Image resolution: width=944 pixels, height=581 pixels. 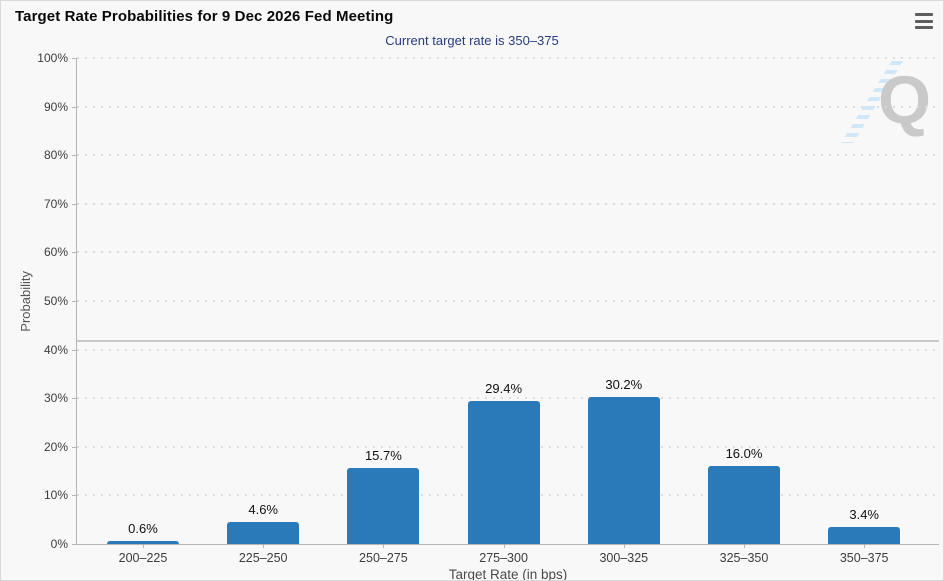 What do you see at coordinates (55, 495) in the screenshot?
I see `y-tick-label: 10%` at bounding box center [55, 495].